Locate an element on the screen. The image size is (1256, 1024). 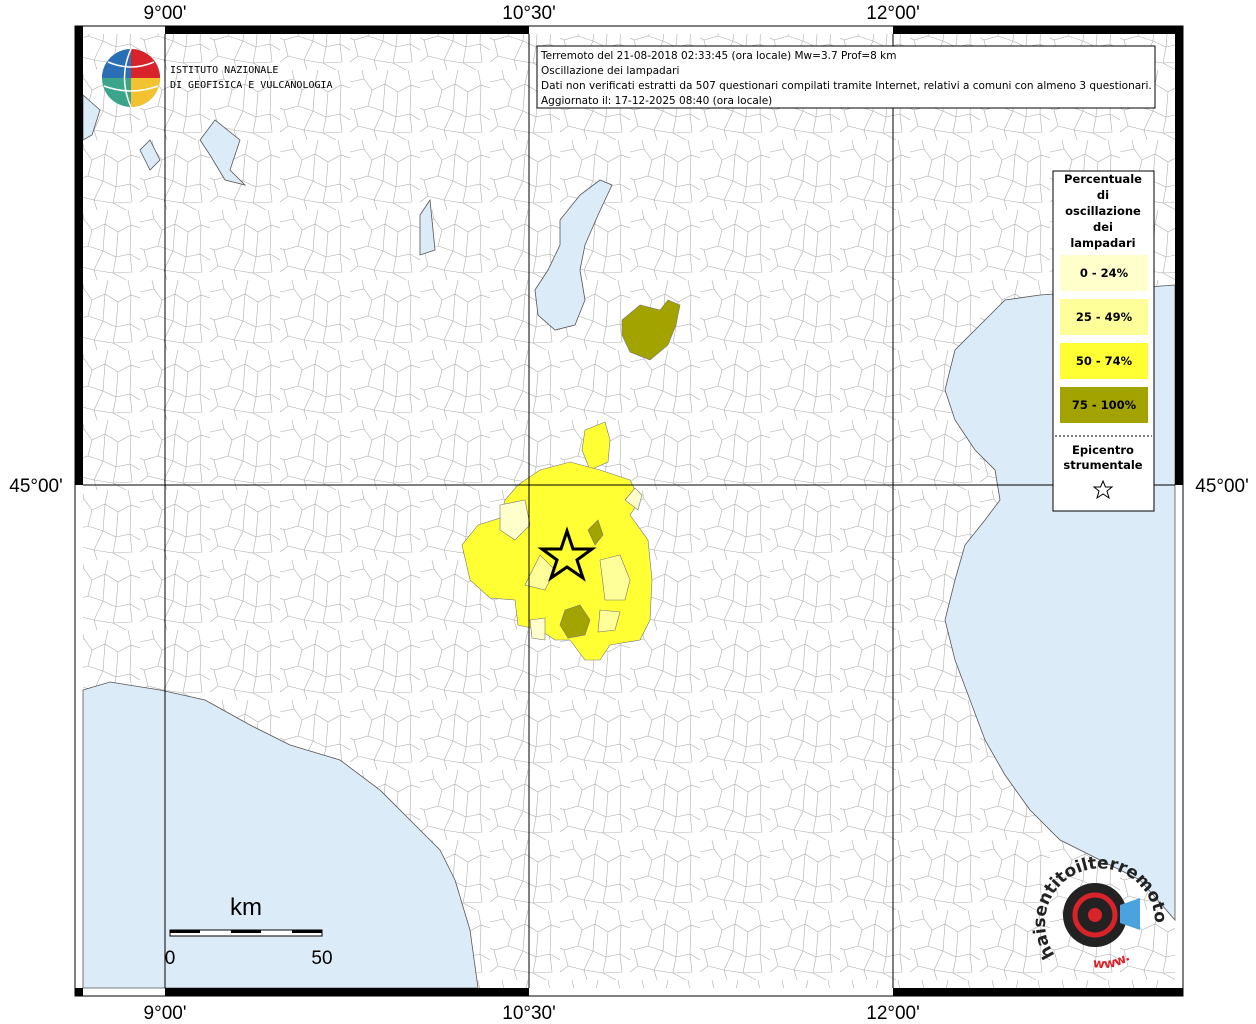
scale-label: 50 is located at coordinates (321, 958).